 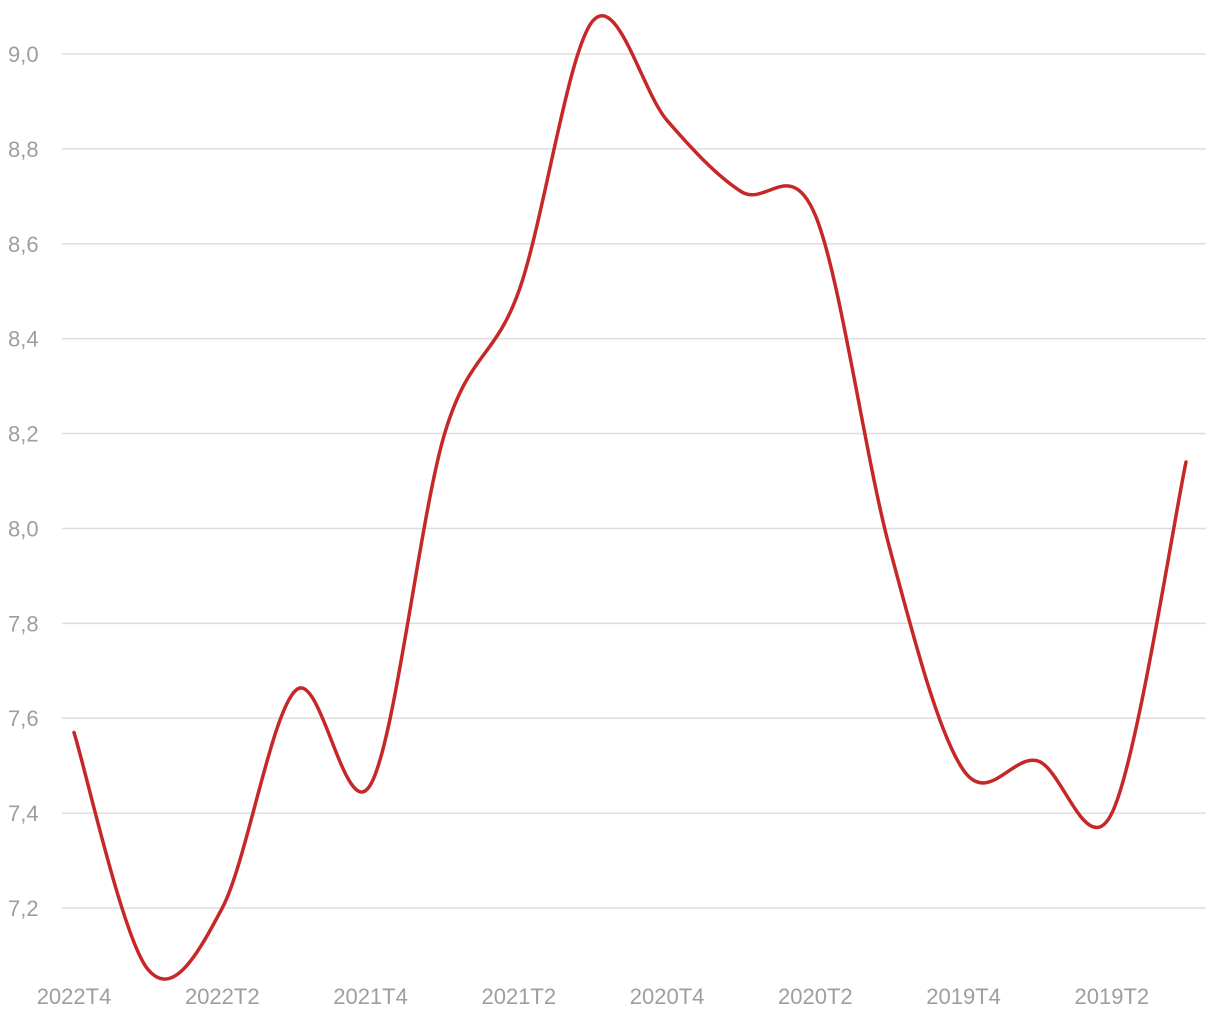 I want to click on x-tick-label: 2022T2, so click(x=222, y=996).